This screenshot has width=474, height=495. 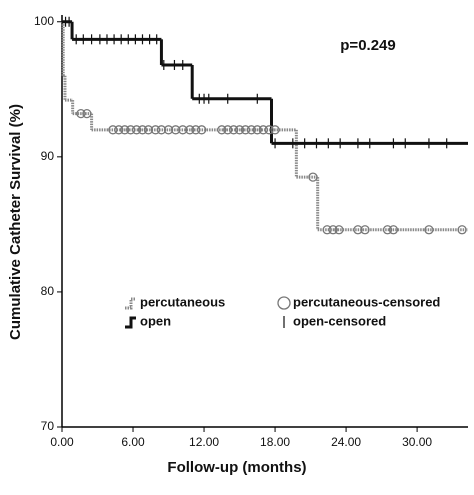 What do you see at coordinates (44, 21) in the screenshot?
I see `y-tick-label: 100` at bounding box center [44, 21].